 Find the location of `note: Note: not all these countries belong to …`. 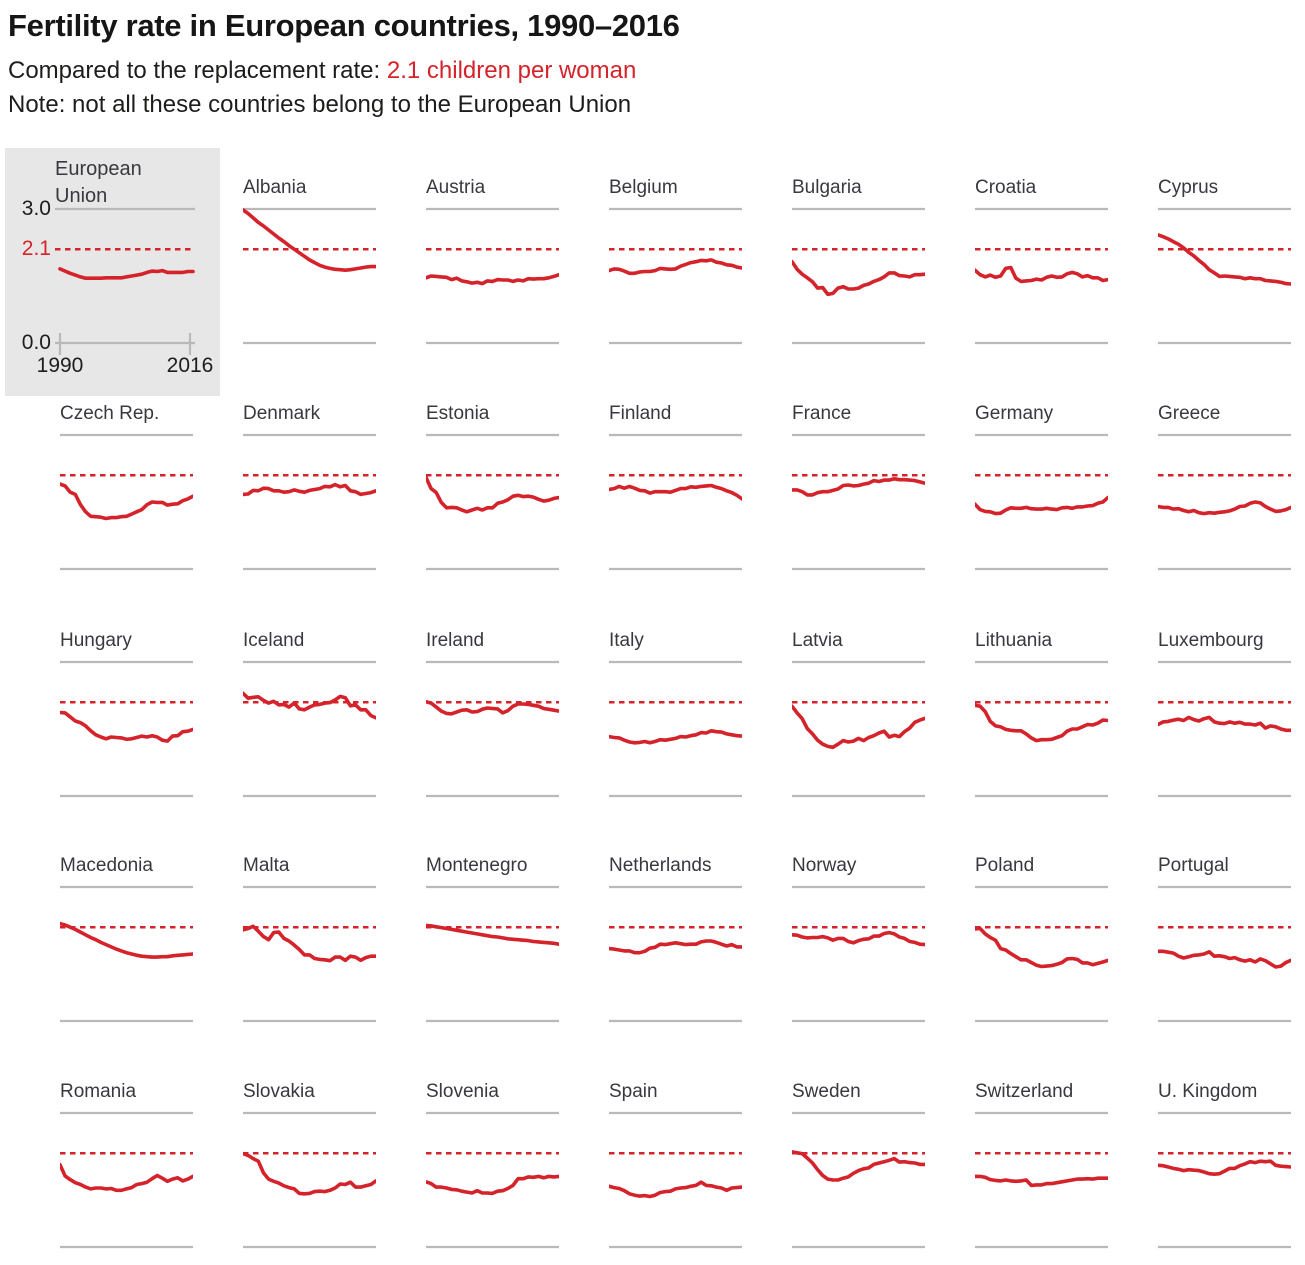

note: Note: not all these countries belong to … is located at coordinates (320, 104).